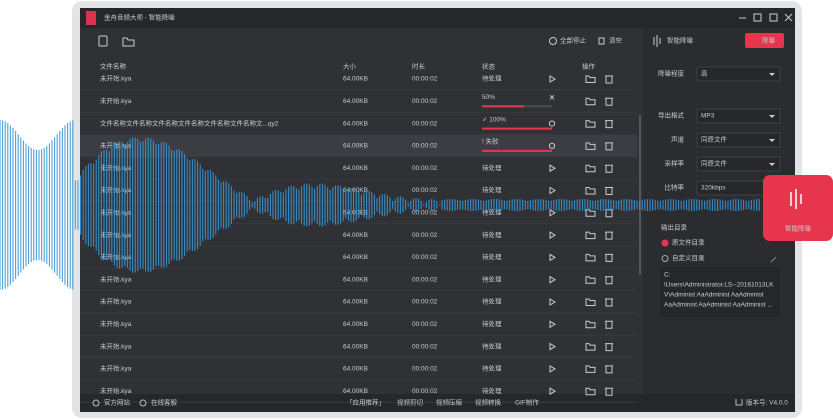 This screenshot has width=833, height=419. I want to click on column-header: 大小, so click(350, 66).